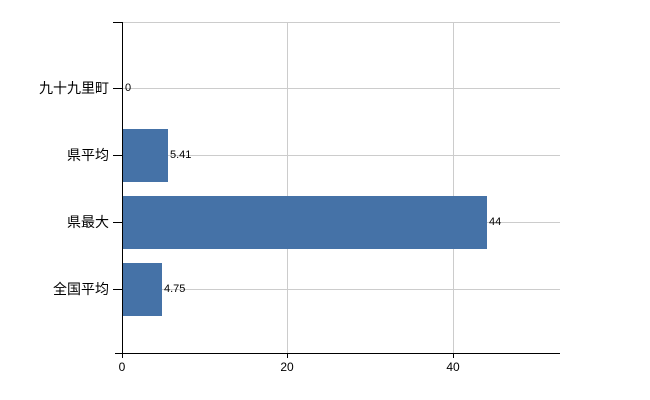  What do you see at coordinates (122, 367) in the screenshot?
I see `x-tick-label: 0` at bounding box center [122, 367].